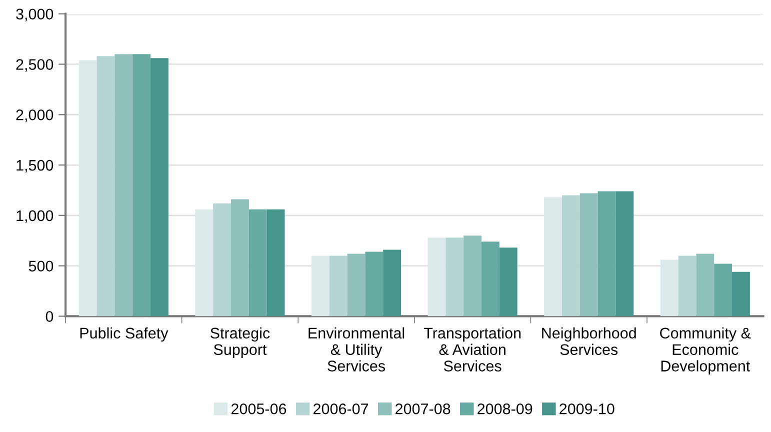 Image resolution: width=771 pixels, height=432 pixels. I want to click on x-tick-label: Environmental & Utility Services, so click(356, 349).